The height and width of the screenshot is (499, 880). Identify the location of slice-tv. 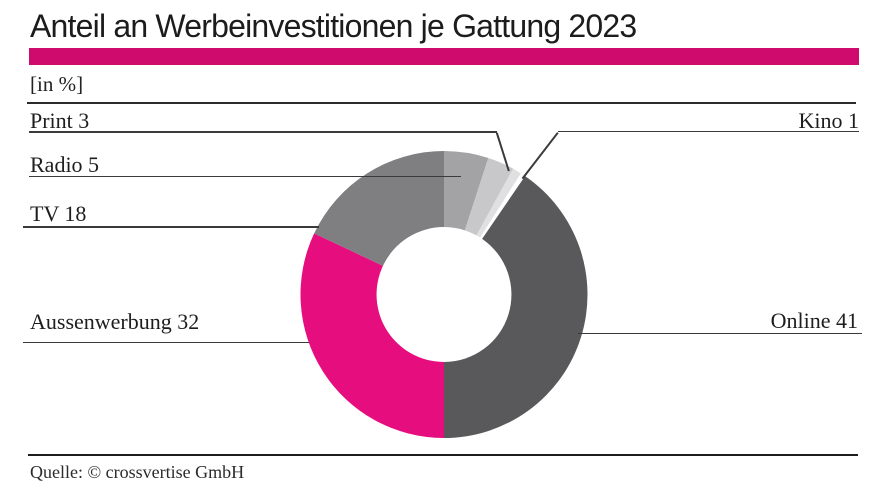
(379, 208).